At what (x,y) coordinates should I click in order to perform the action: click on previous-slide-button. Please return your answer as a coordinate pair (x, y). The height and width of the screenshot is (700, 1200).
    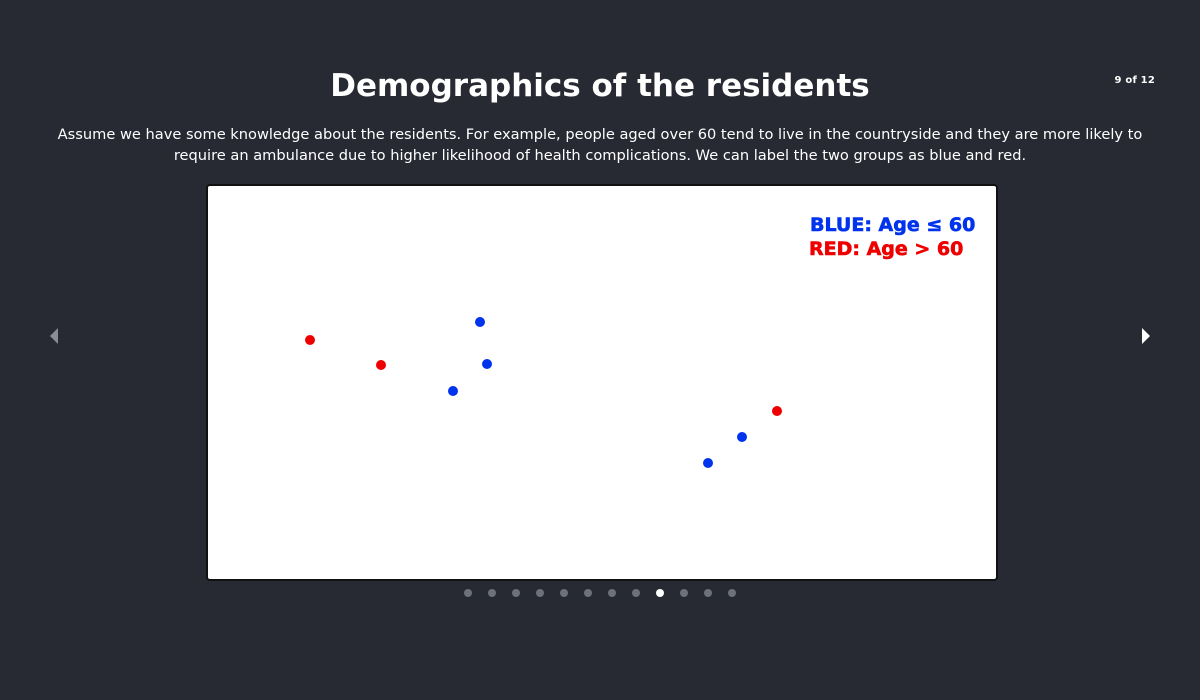
    Looking at the image, I should click on (54, 336).